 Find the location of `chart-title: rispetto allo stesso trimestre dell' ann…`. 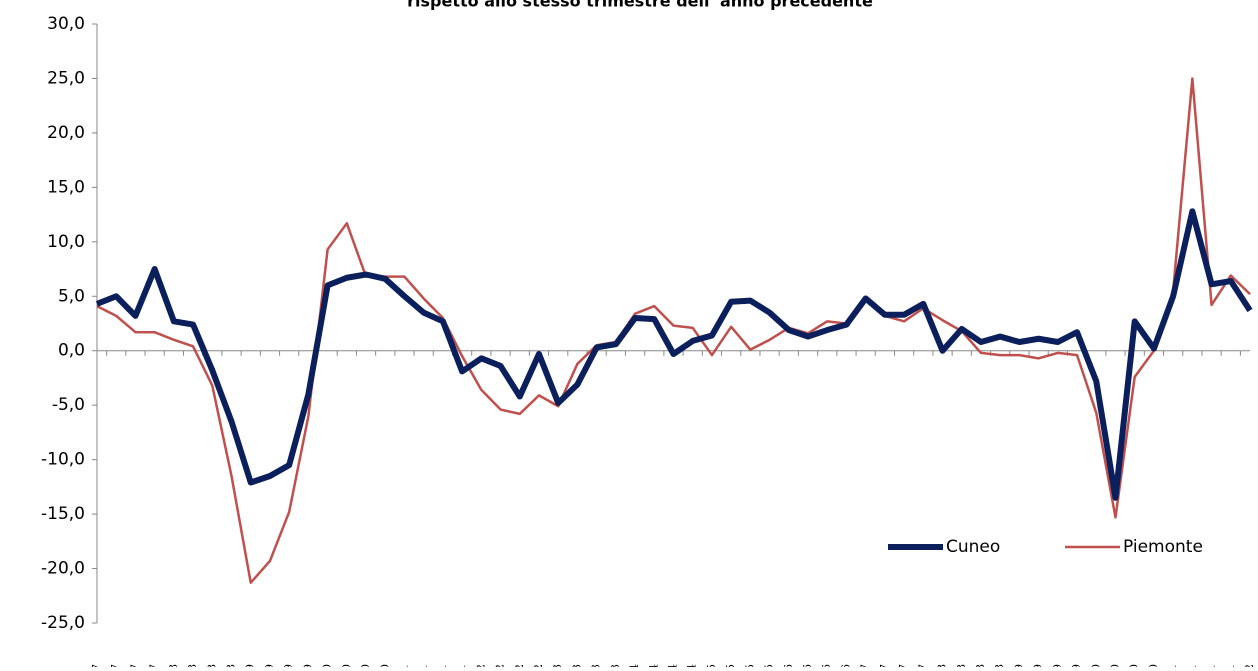

chart-title: rispetto allo stesso trimestre dell' ann… is located at coordinates (640, 5).